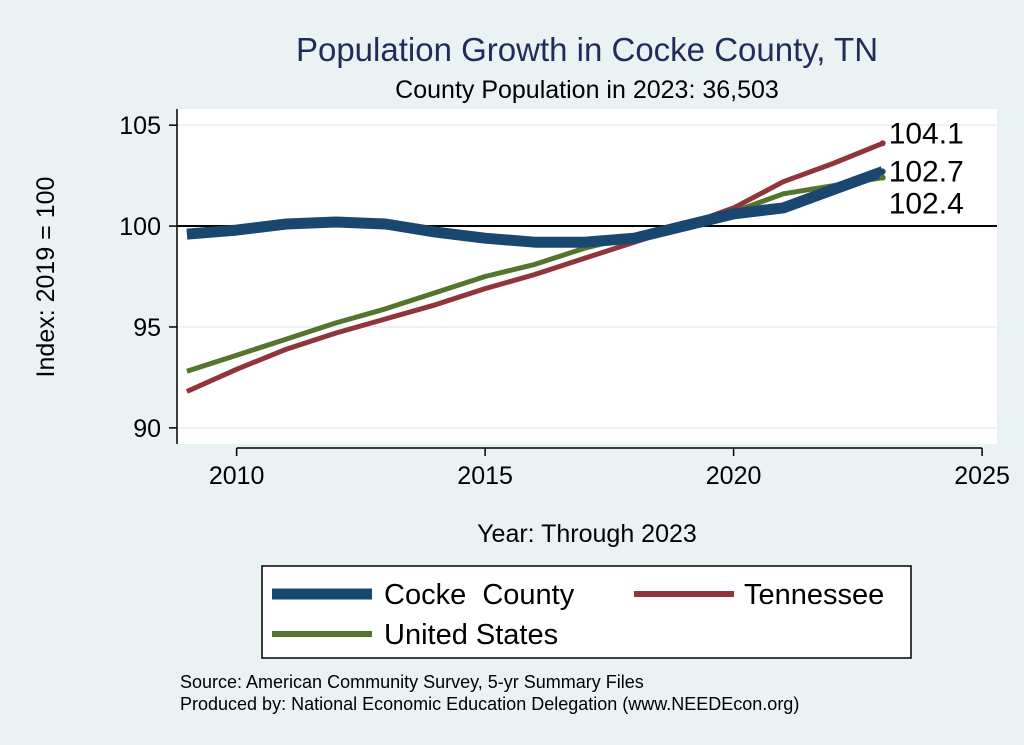 Image resolution: width=1024 pixels, height=745 pixels. What do you see at coordinates (140, 227) in the screenshot?
I see `y-tick-label: 100` at bounding box center [140, 227].